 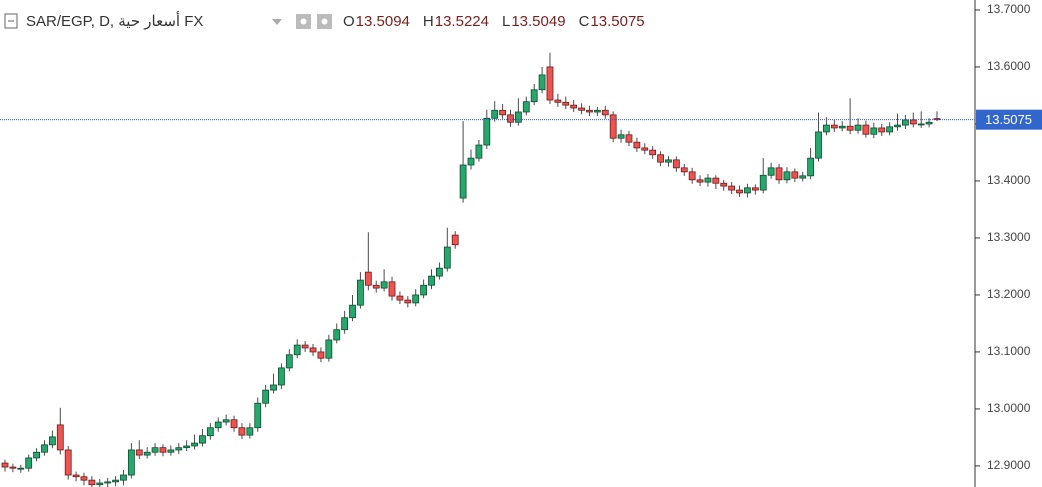 What do you see at coordinates (11, 21) in the screenshot?
I see `collapse-icon` at bounding box center [11, 21].